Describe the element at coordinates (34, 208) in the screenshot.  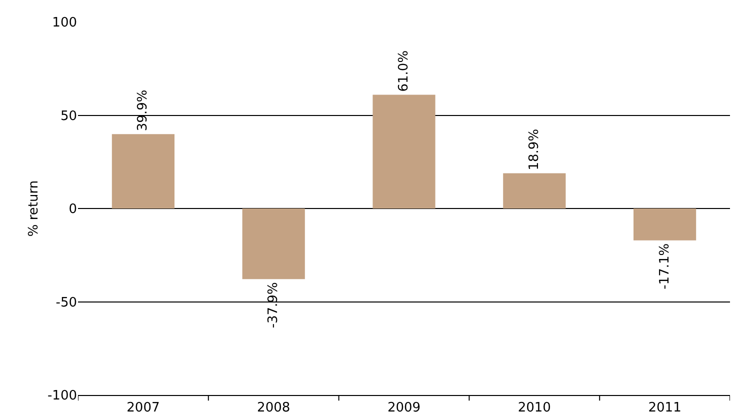
I see `y-axis-title: % return` at that location.